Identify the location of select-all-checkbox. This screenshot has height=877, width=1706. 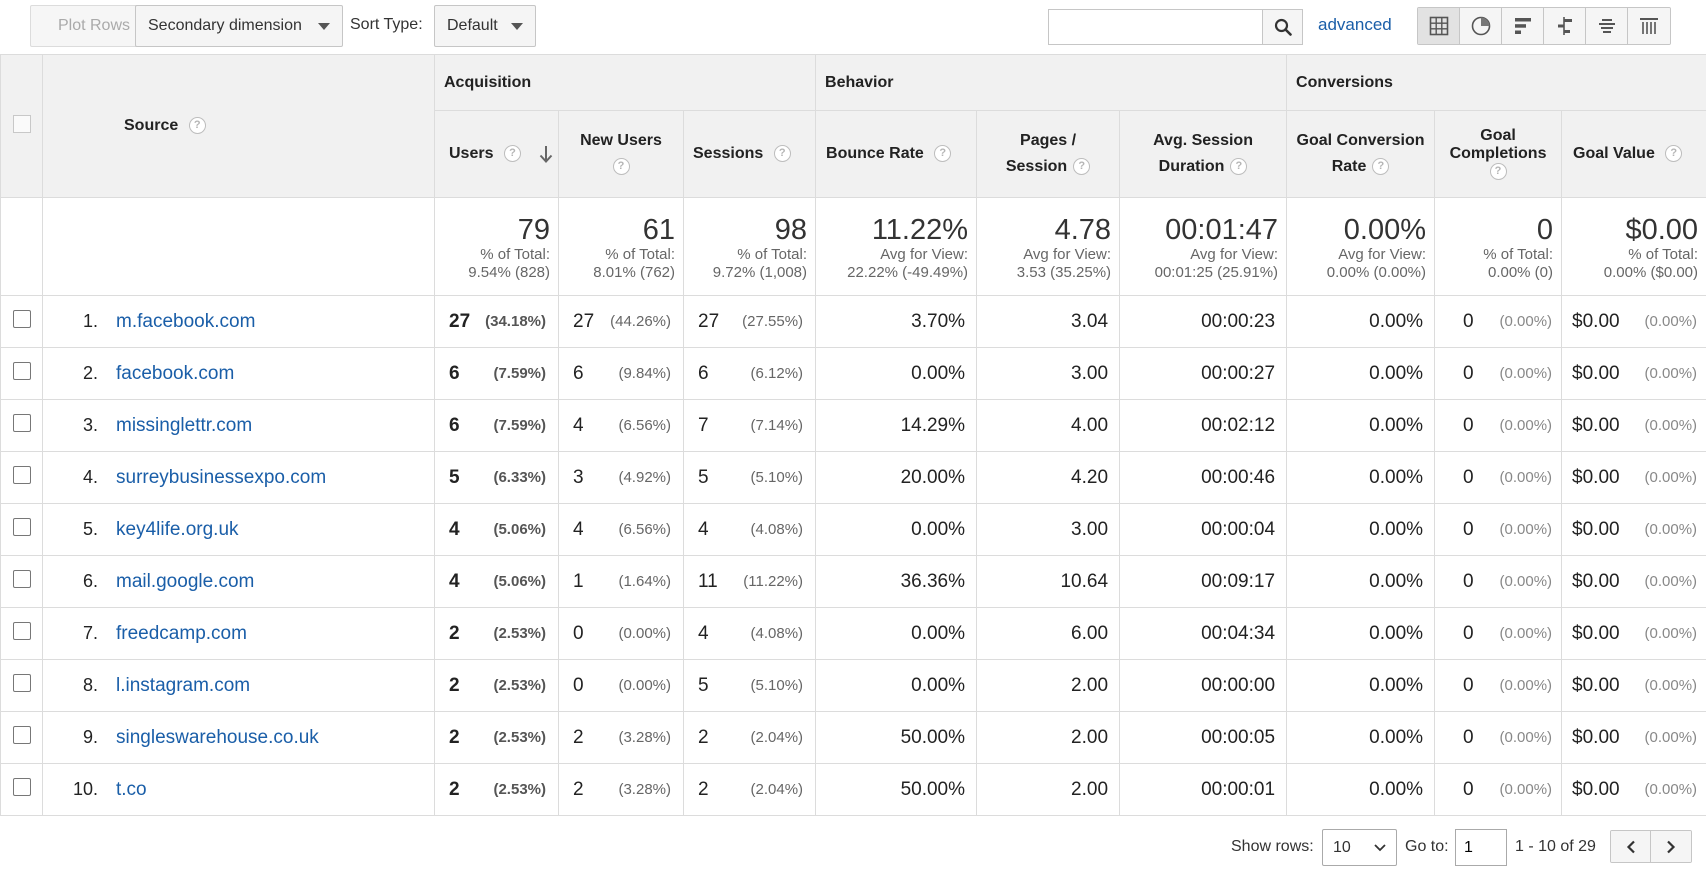
(21, 123).